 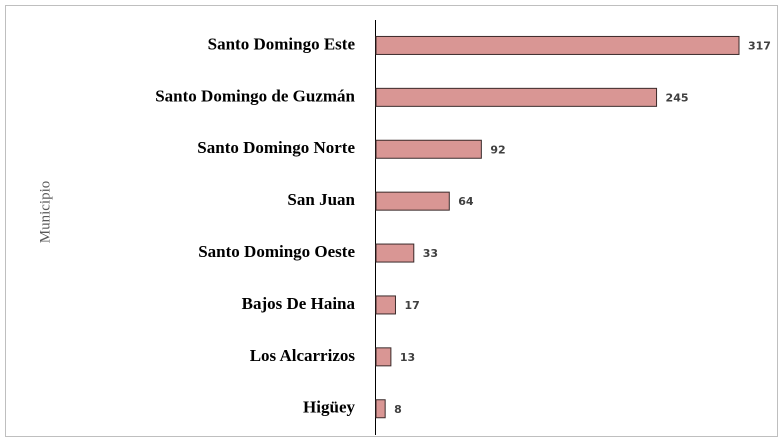 What do you see at coordinates (497, 149) in the screenshot?
I see `data-label: 92` at bounding box center [497, 149].